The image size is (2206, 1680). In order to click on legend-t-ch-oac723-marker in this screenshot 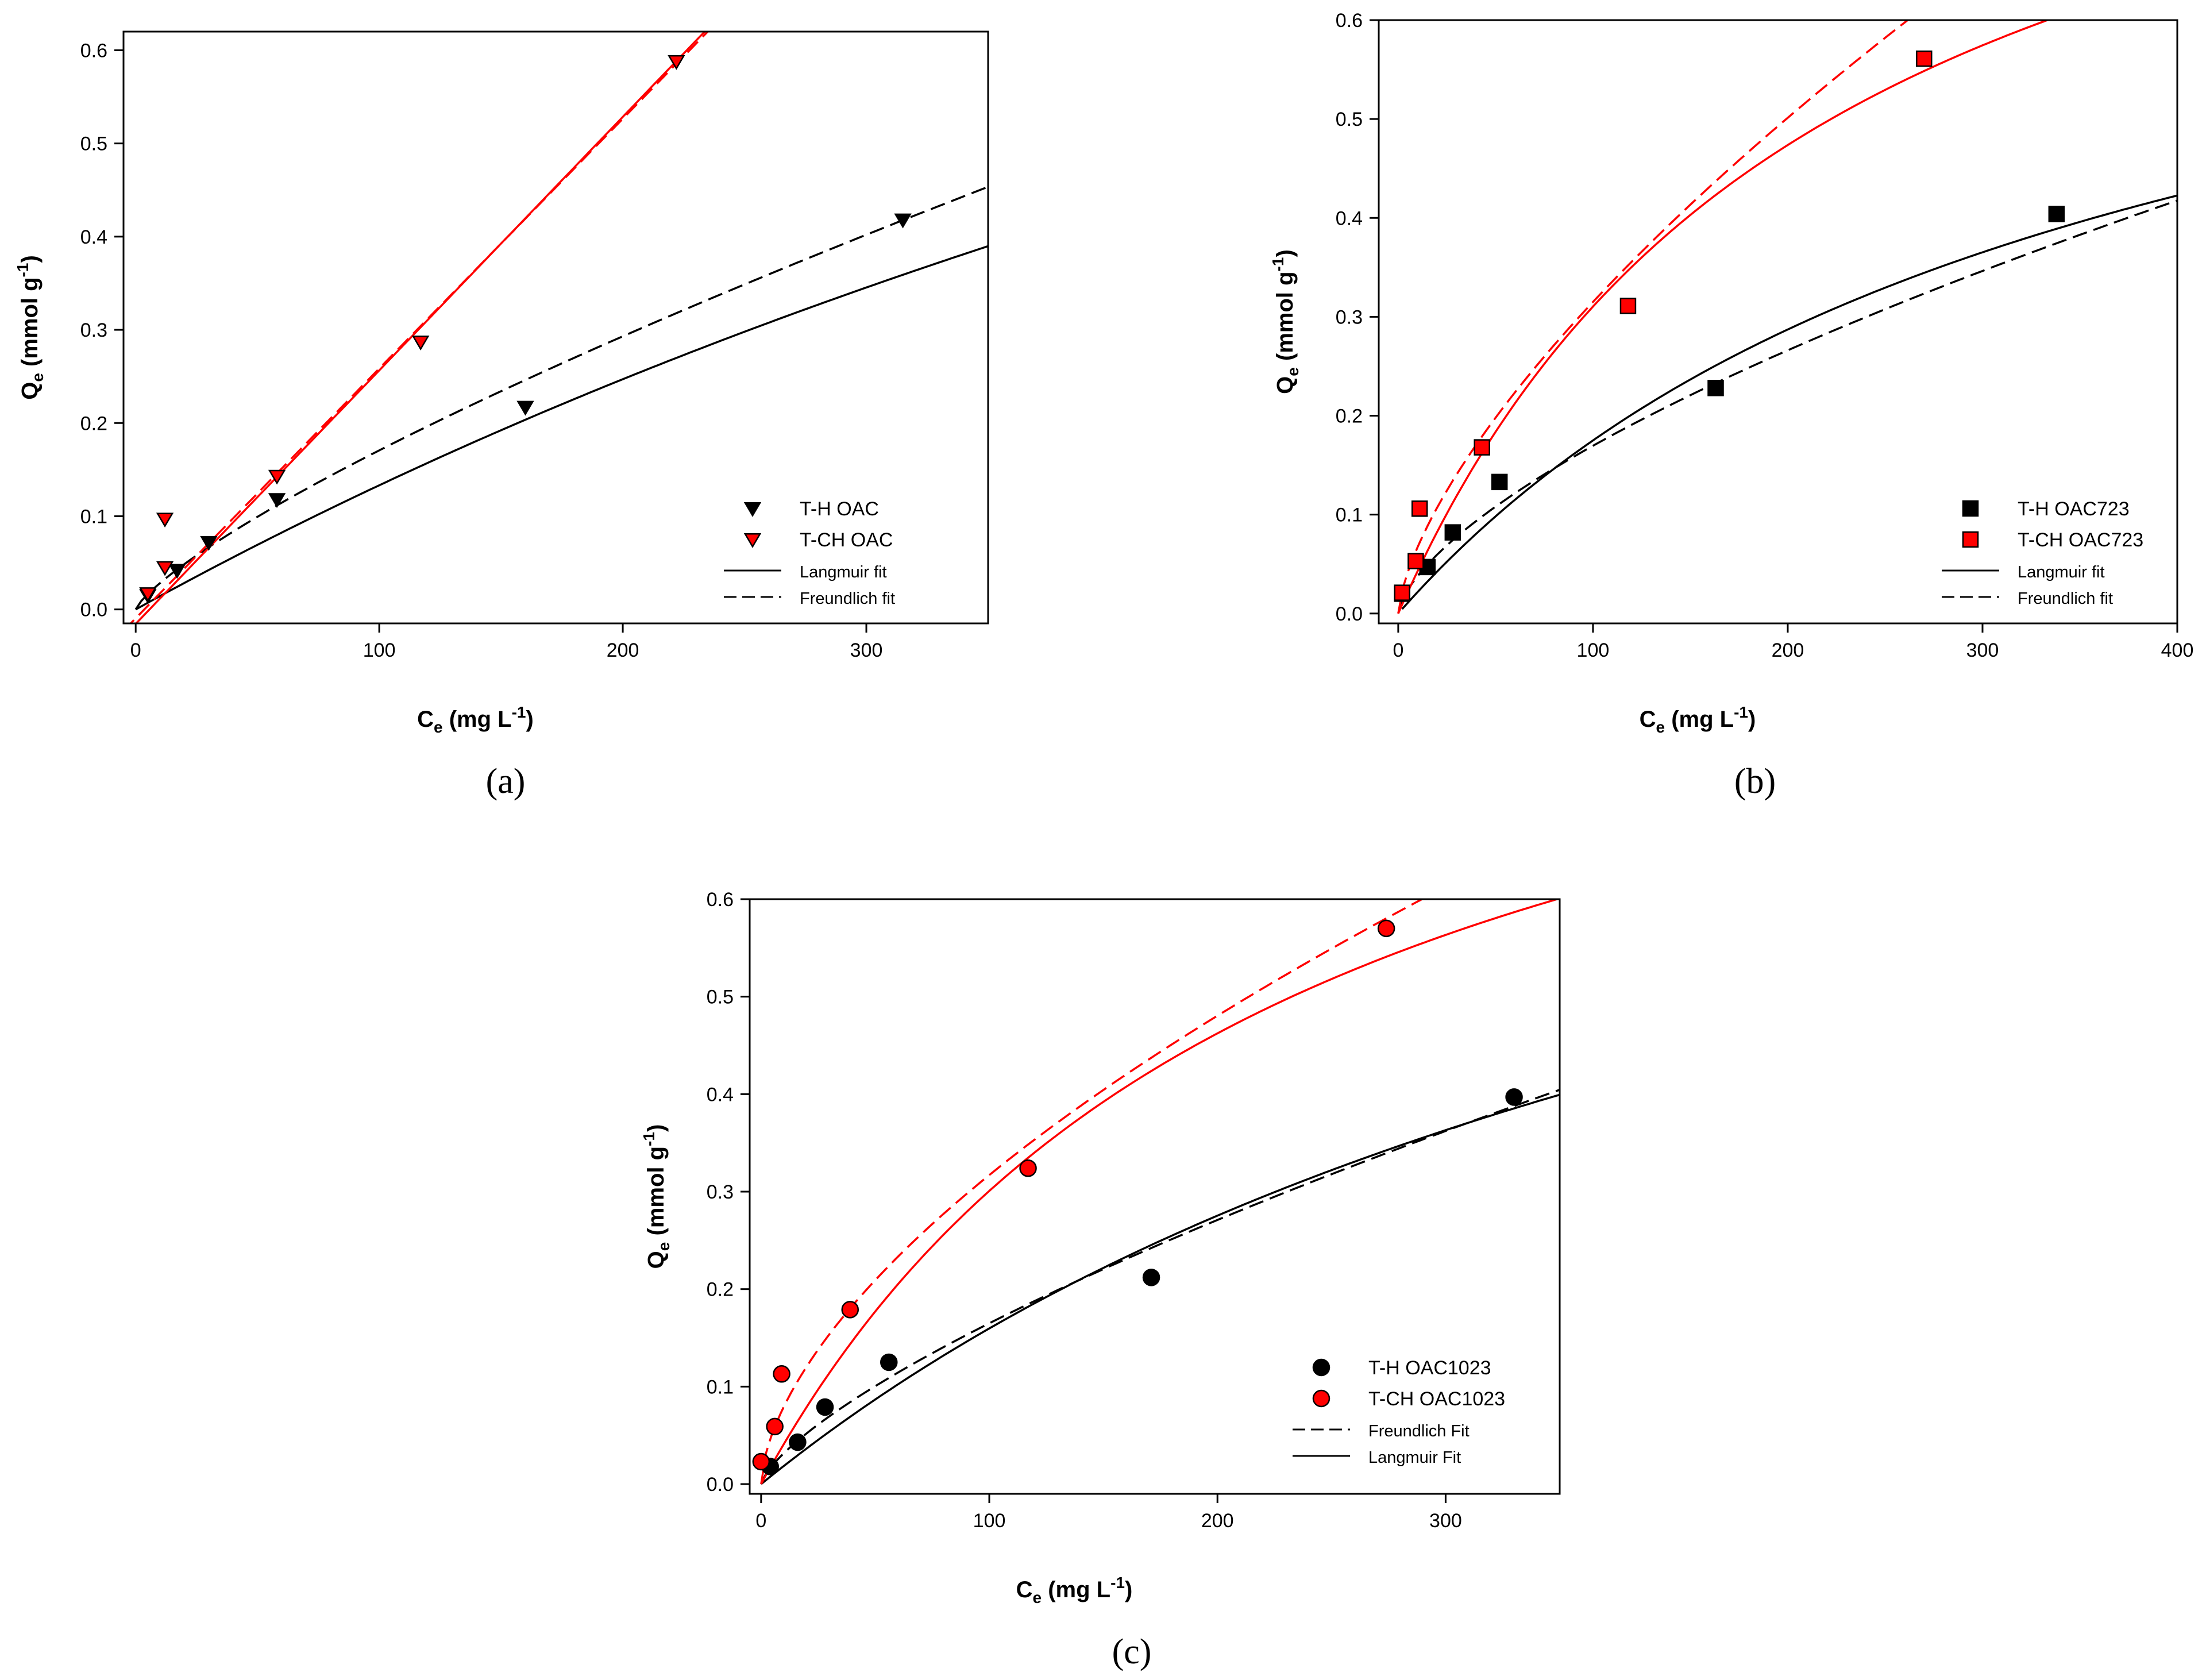, I will do `click(1970, 539)`.